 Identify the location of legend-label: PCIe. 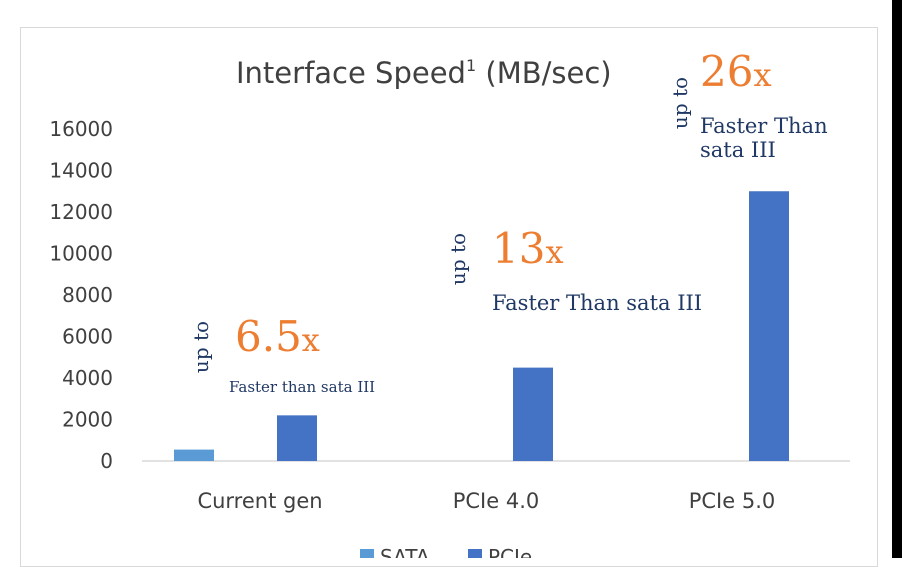
(510, 551).